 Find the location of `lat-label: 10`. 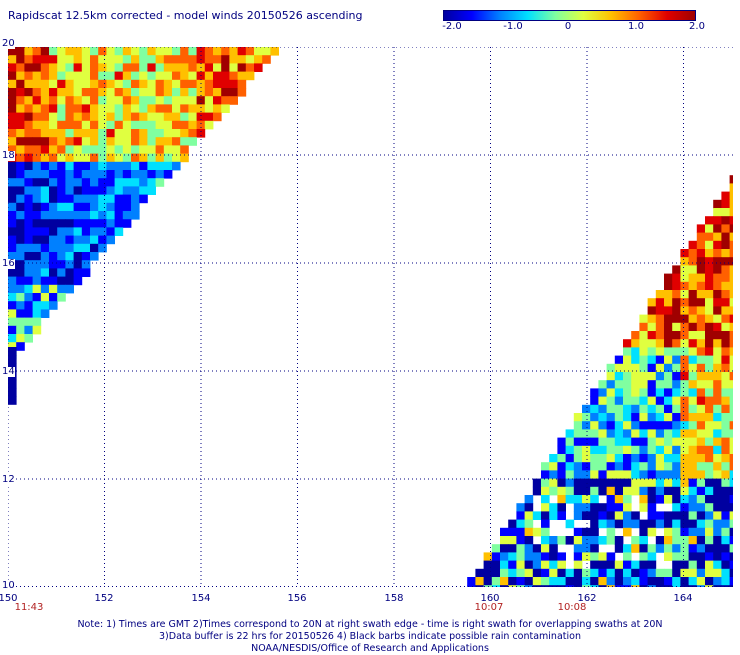

lat-label: 10 is located at coordinates (8, 585).